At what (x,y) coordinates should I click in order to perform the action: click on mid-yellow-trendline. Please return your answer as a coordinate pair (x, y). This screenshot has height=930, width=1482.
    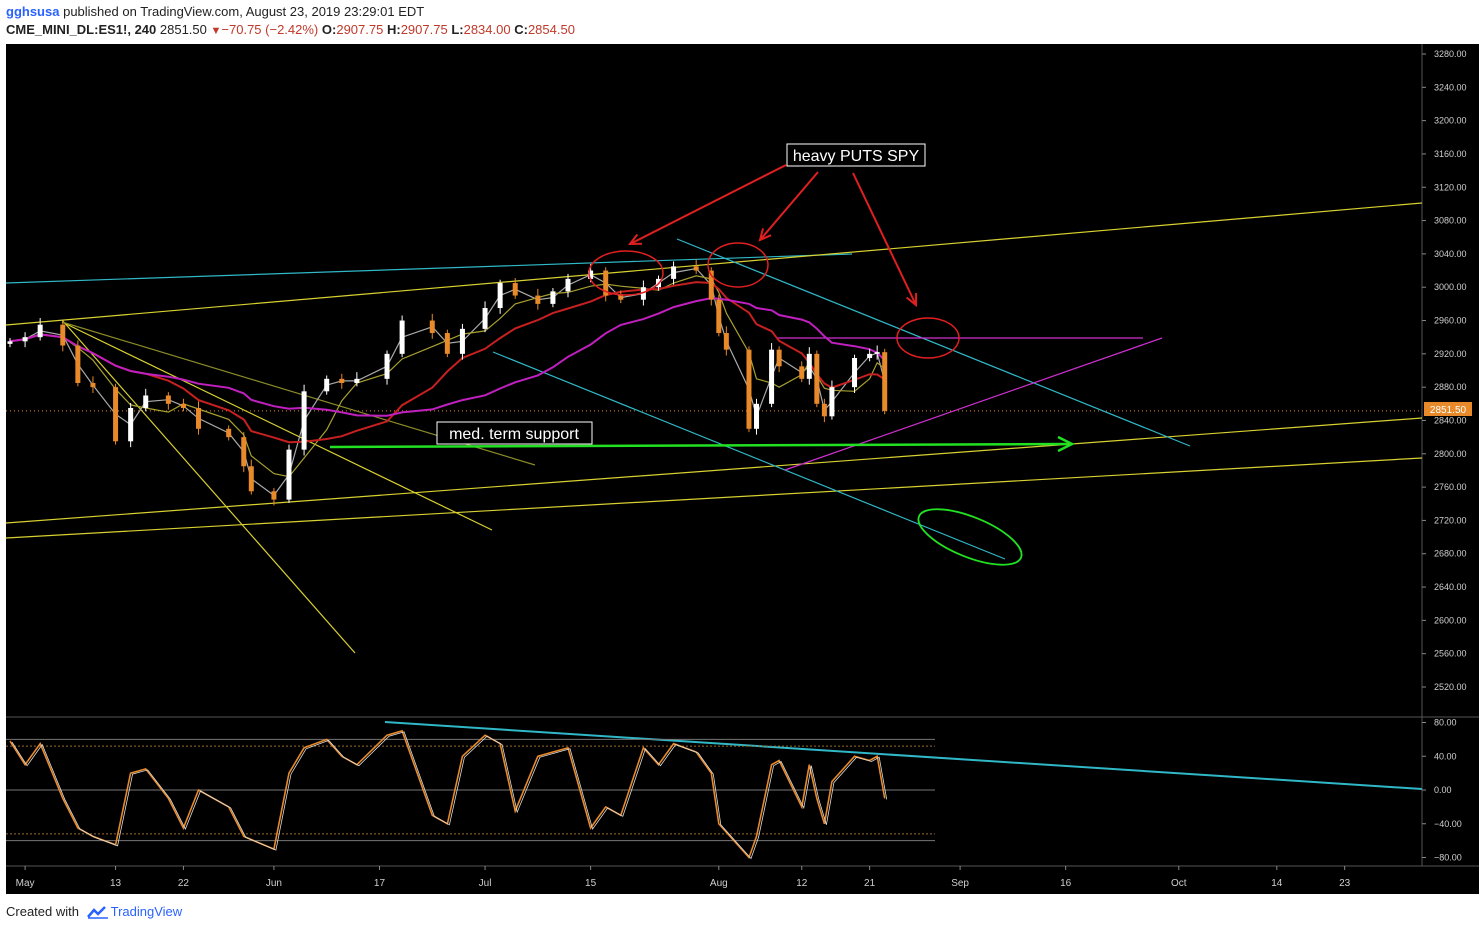
    Looking at the image, I should click on (277, 426).